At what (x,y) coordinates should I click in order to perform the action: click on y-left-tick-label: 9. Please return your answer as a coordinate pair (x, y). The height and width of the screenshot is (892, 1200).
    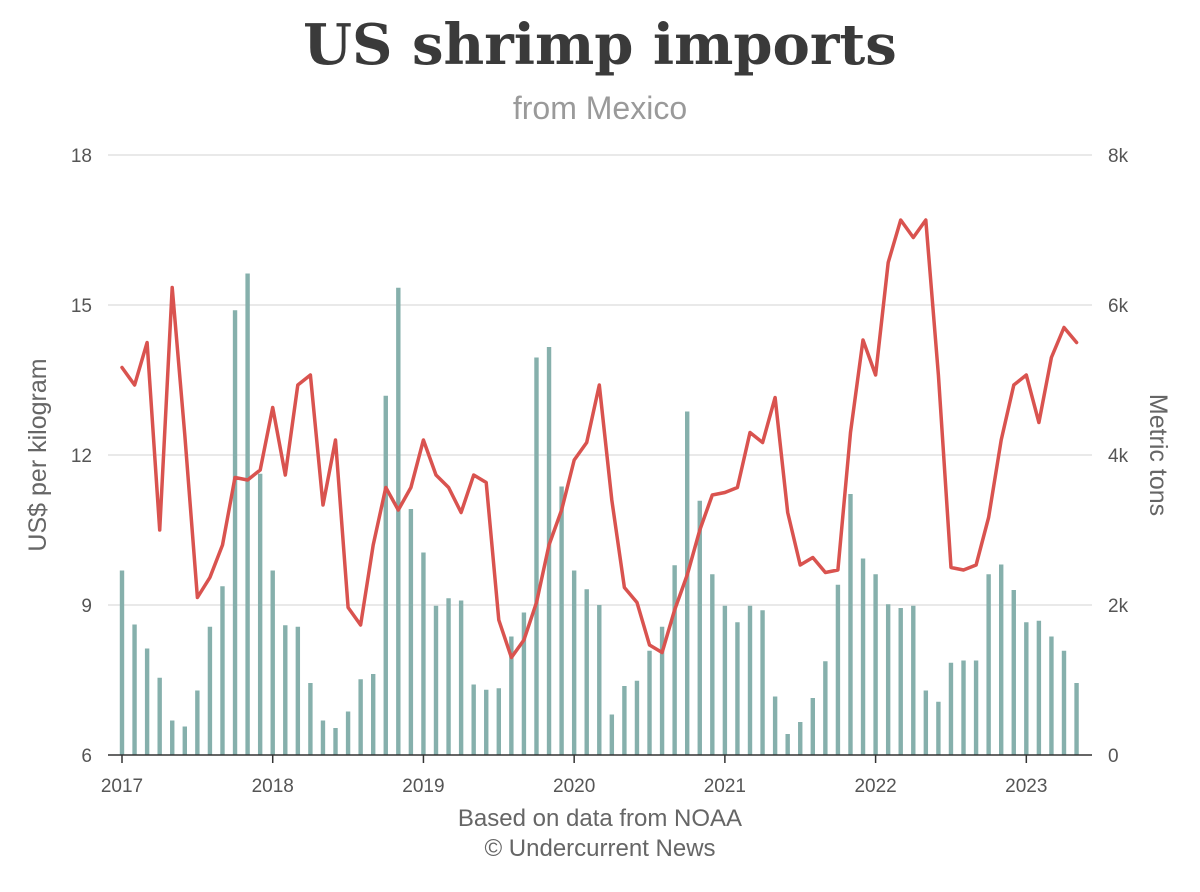
    Looking at the image, I should click on (86, 606).